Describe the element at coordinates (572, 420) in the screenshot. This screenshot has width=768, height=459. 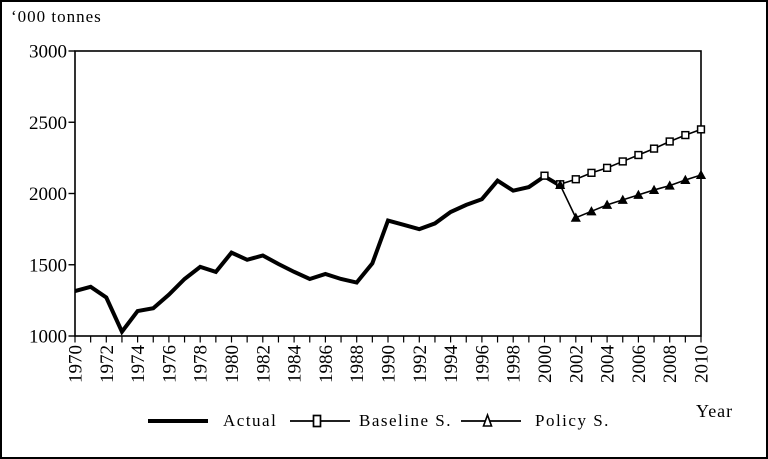
I see `legend-label-policy: Policy S.` at that location.